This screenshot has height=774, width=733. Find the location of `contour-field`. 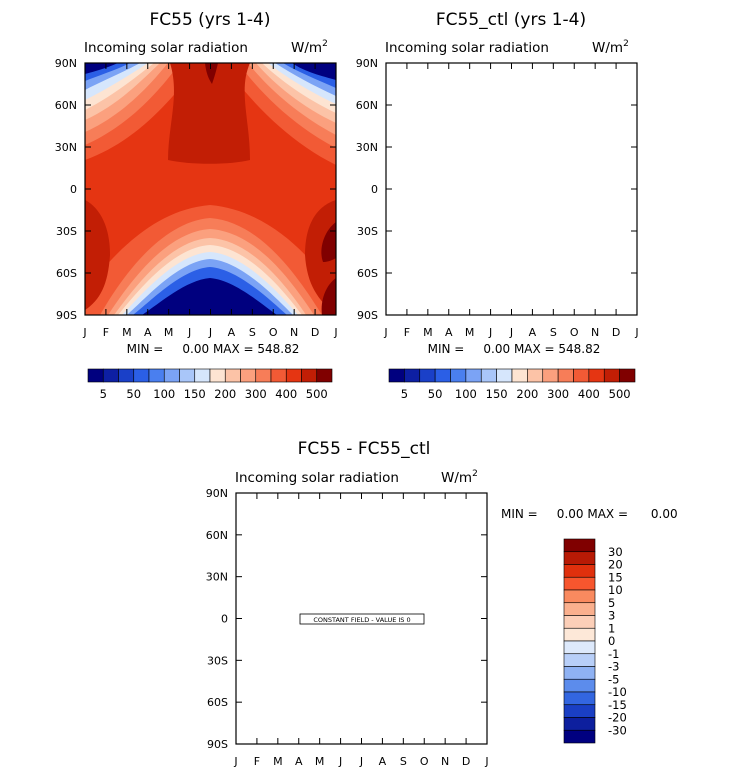

contour-field is located at coordinates (210, 189).